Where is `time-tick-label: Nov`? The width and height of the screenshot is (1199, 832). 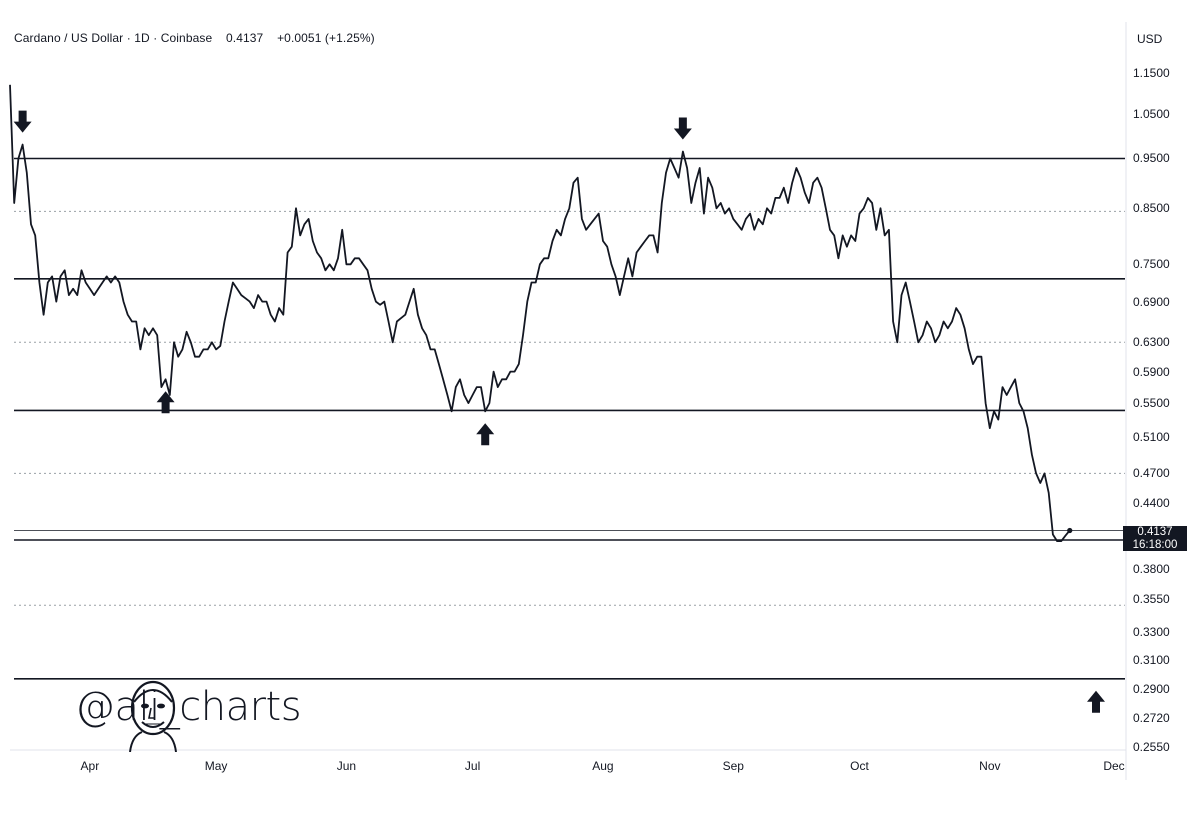
time-tick-label: Nov is located at coordinates (990, 766).